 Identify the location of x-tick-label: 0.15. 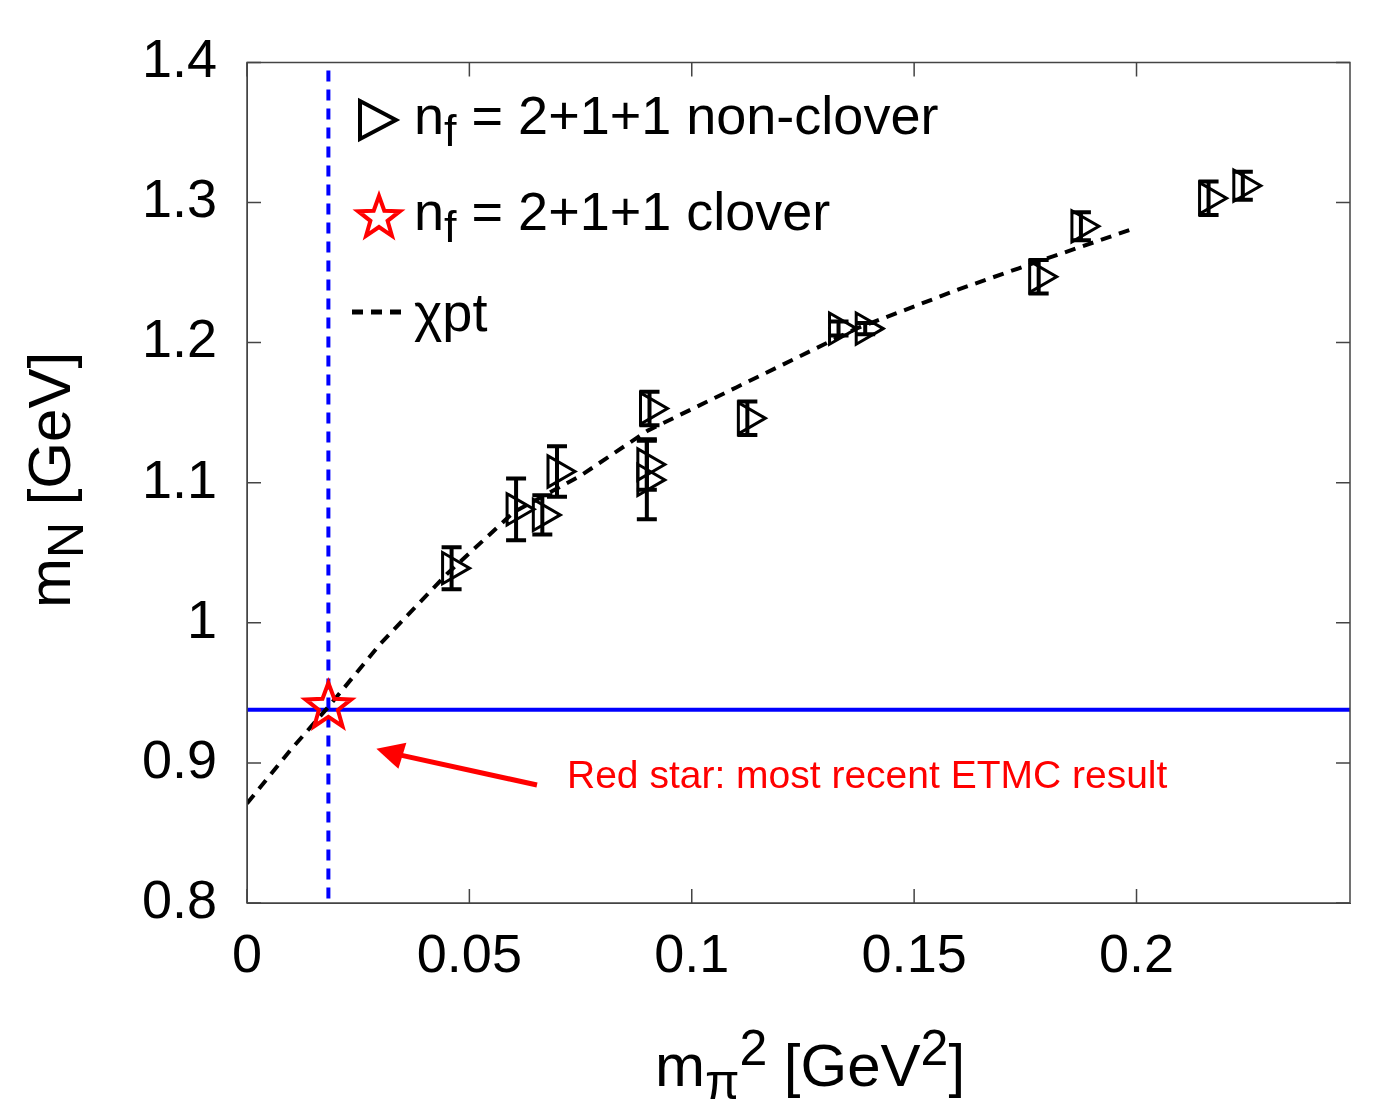
(914, 953).